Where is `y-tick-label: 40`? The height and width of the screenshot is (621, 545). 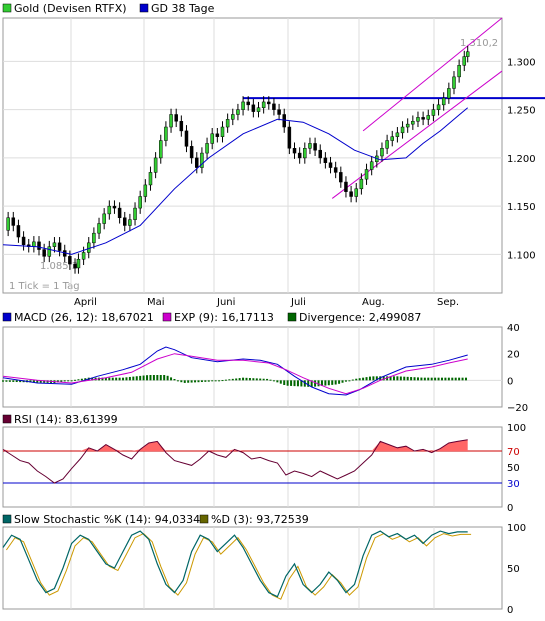
y-tick-label: 40 is located at coordinates (513, 328).